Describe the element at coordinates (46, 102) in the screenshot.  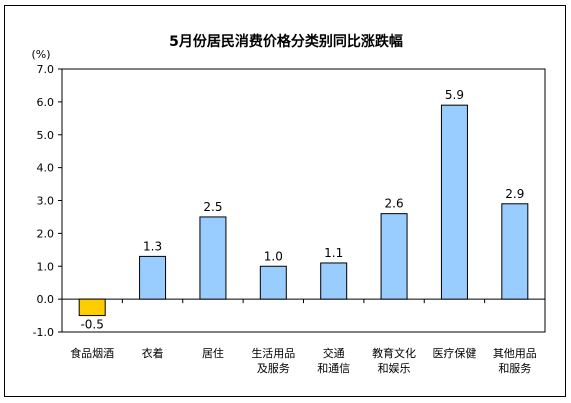
I see `y-tick-label: 6.0` at that location.